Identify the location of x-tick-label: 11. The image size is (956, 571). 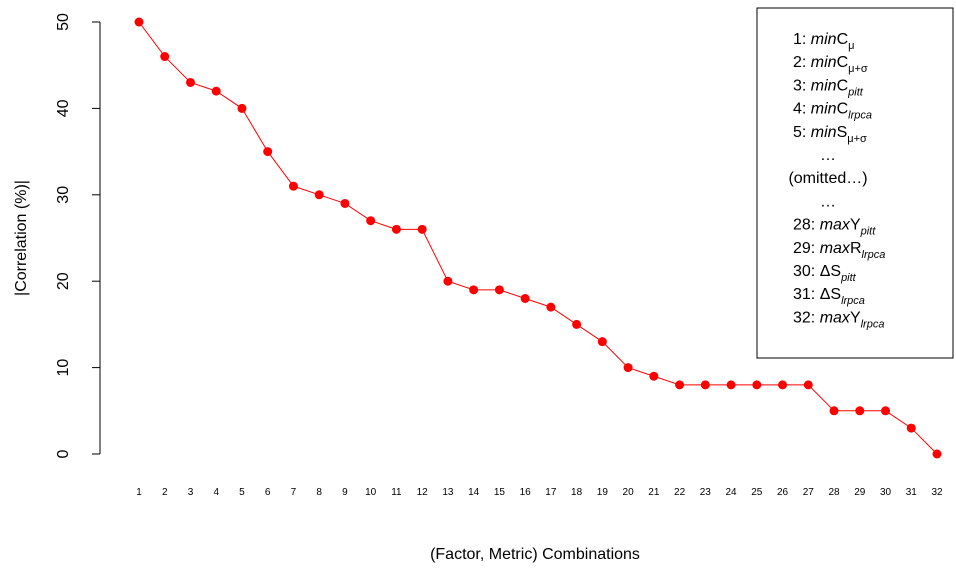
(396, 492).